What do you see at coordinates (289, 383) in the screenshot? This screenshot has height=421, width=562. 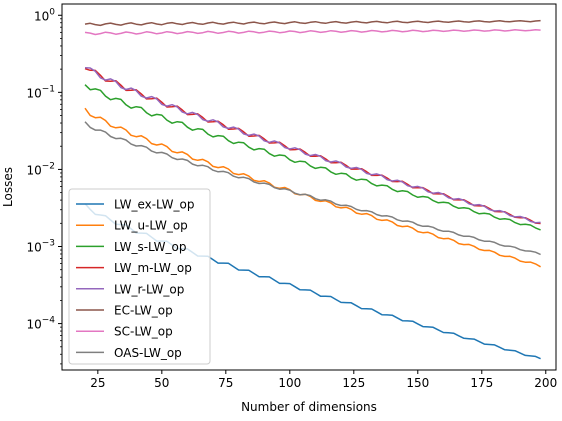 I see `x-tick-label: 100` at bounding box center [289, 383].